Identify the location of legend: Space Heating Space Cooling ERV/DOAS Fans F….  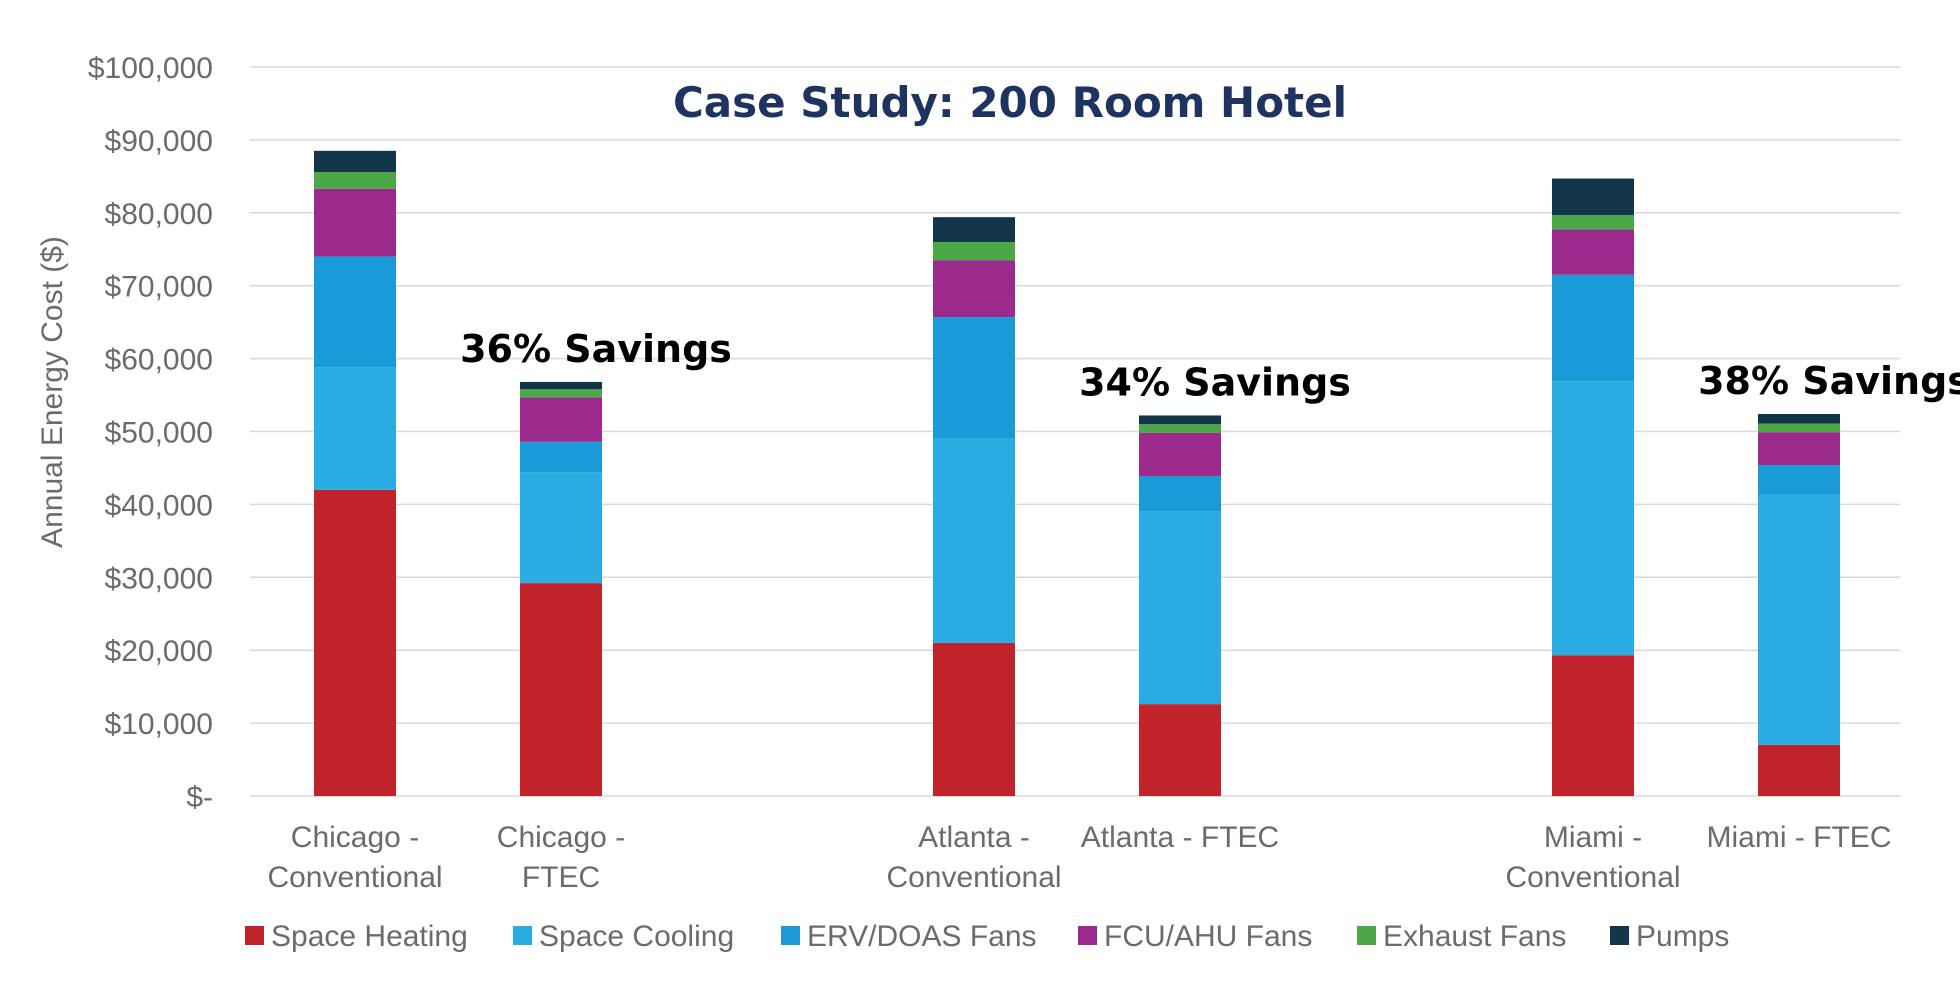
(987, 936).